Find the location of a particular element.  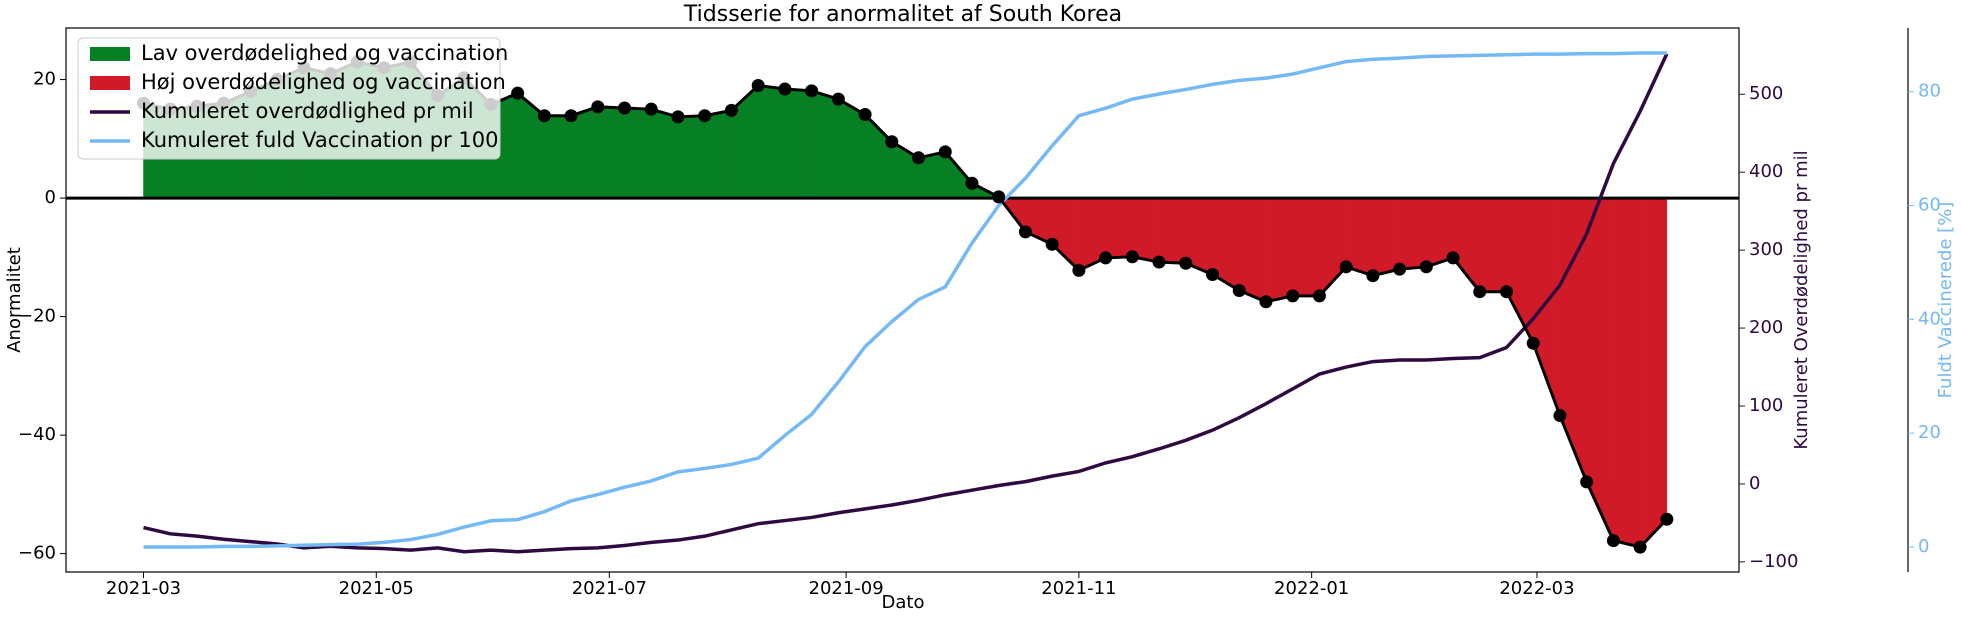

y2-tick-label: 500 is located at coordinates (1766, 93).